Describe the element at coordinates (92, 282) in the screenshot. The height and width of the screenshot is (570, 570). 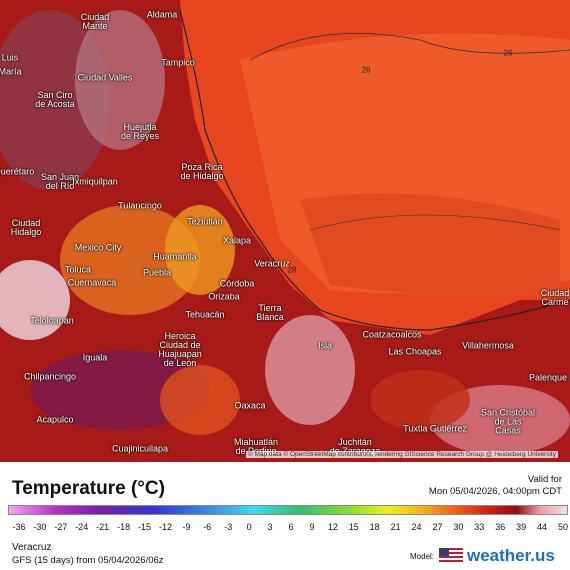
I see `city-label: Cuernavaca` at that location.